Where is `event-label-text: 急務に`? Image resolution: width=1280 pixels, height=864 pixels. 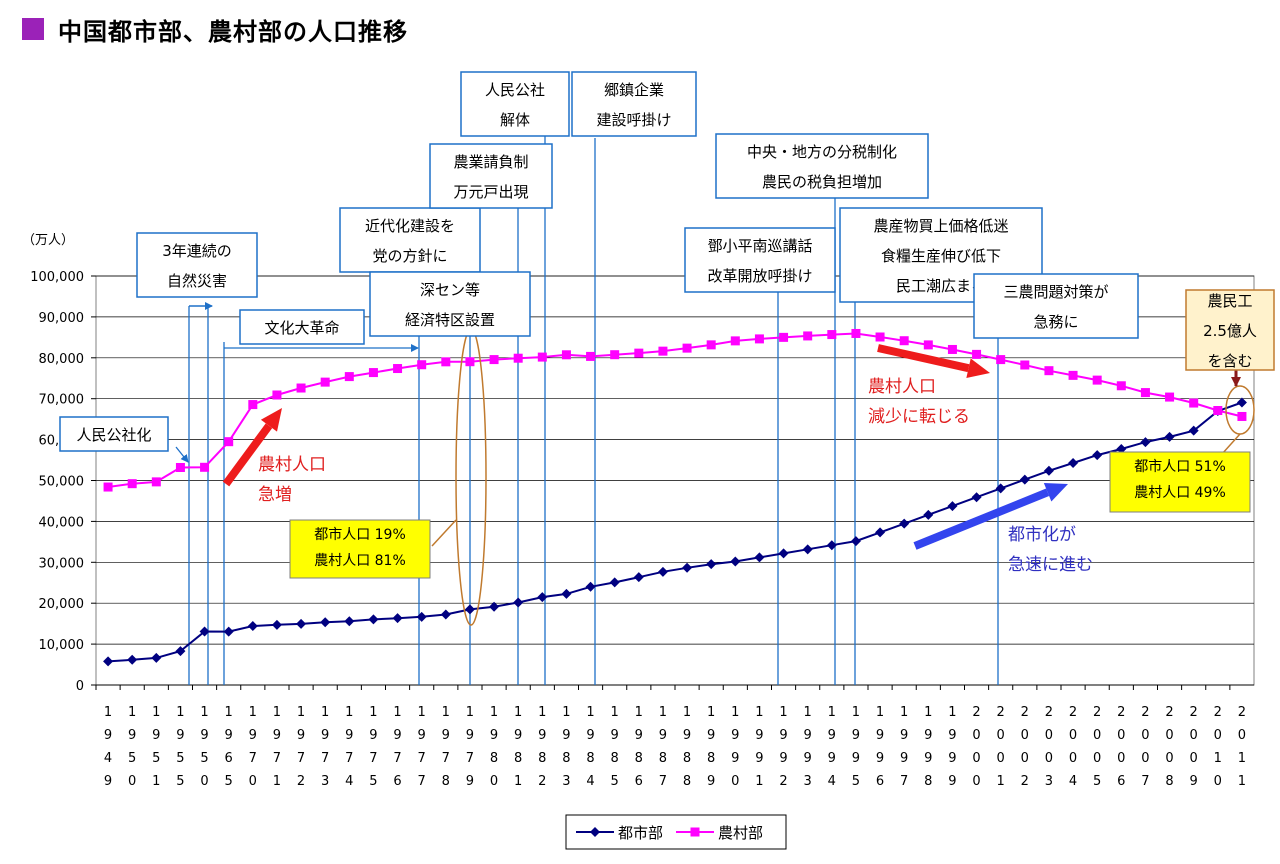 event-label-text: 急務に is located at coordinates (1055, 322).